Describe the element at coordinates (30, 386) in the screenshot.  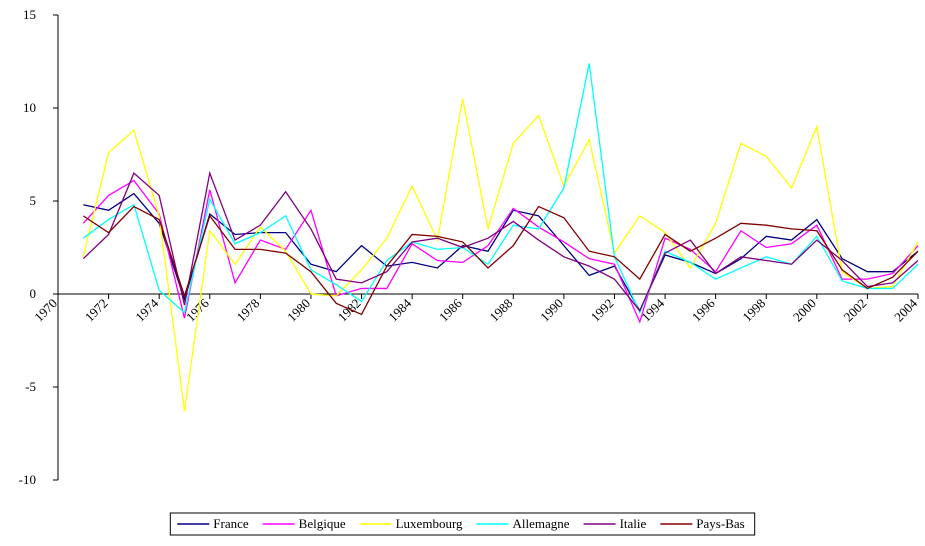
I see `y-tick-label: -5` at that location.